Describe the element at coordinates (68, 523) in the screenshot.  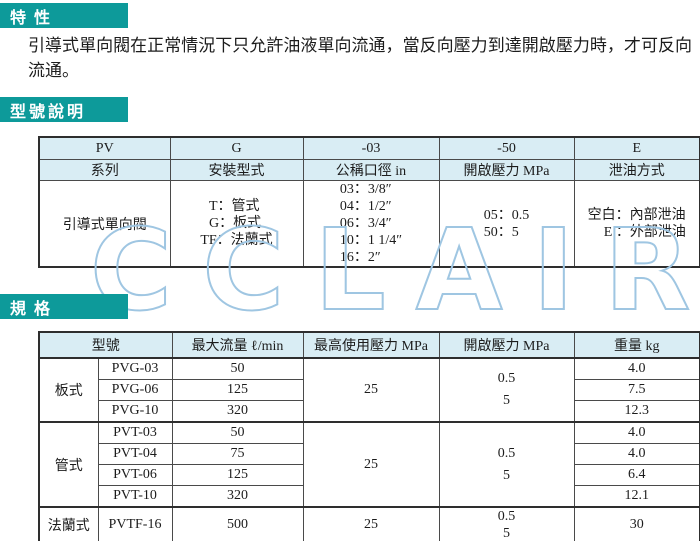
I see `group-type-cell: 法蘭式` at that location.